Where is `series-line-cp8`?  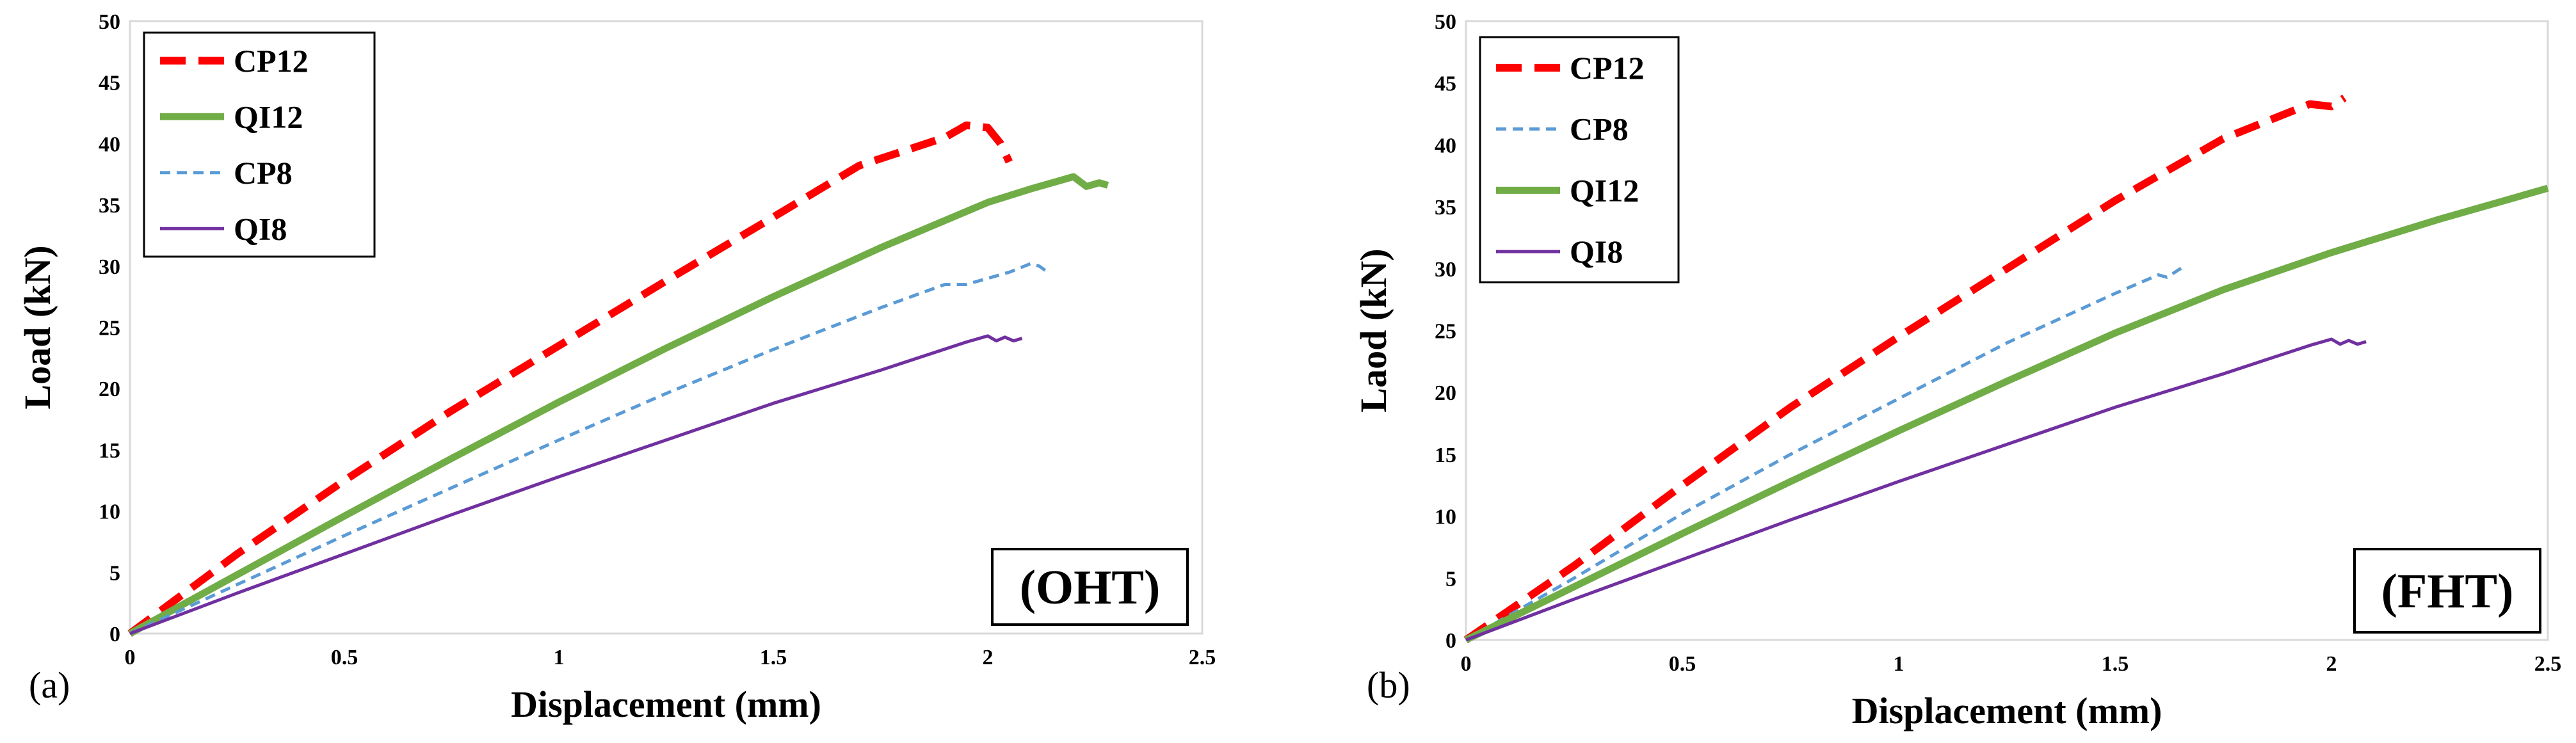 series-line-cp8 is located at coordinates (1825, 453).